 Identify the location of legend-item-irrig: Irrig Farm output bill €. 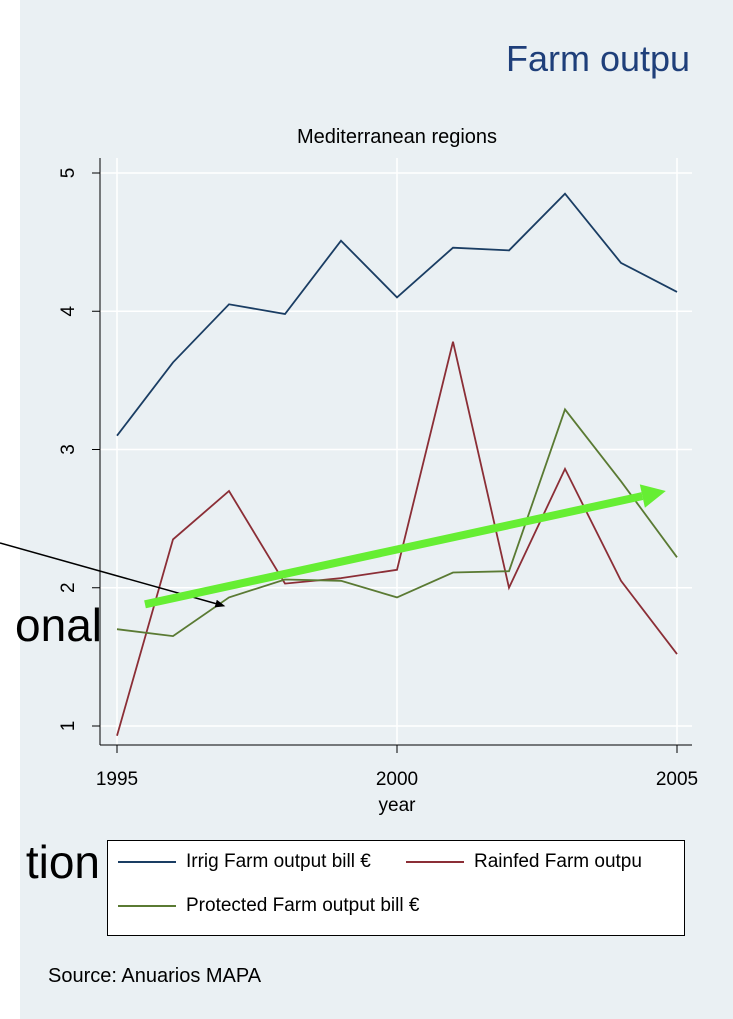
(244, 862).